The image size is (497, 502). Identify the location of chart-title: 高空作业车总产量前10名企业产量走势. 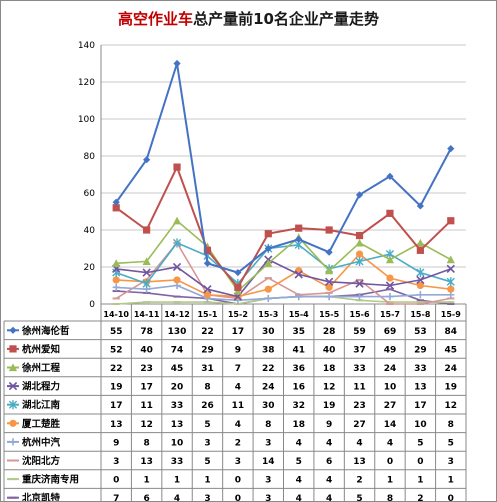
(248, 18).